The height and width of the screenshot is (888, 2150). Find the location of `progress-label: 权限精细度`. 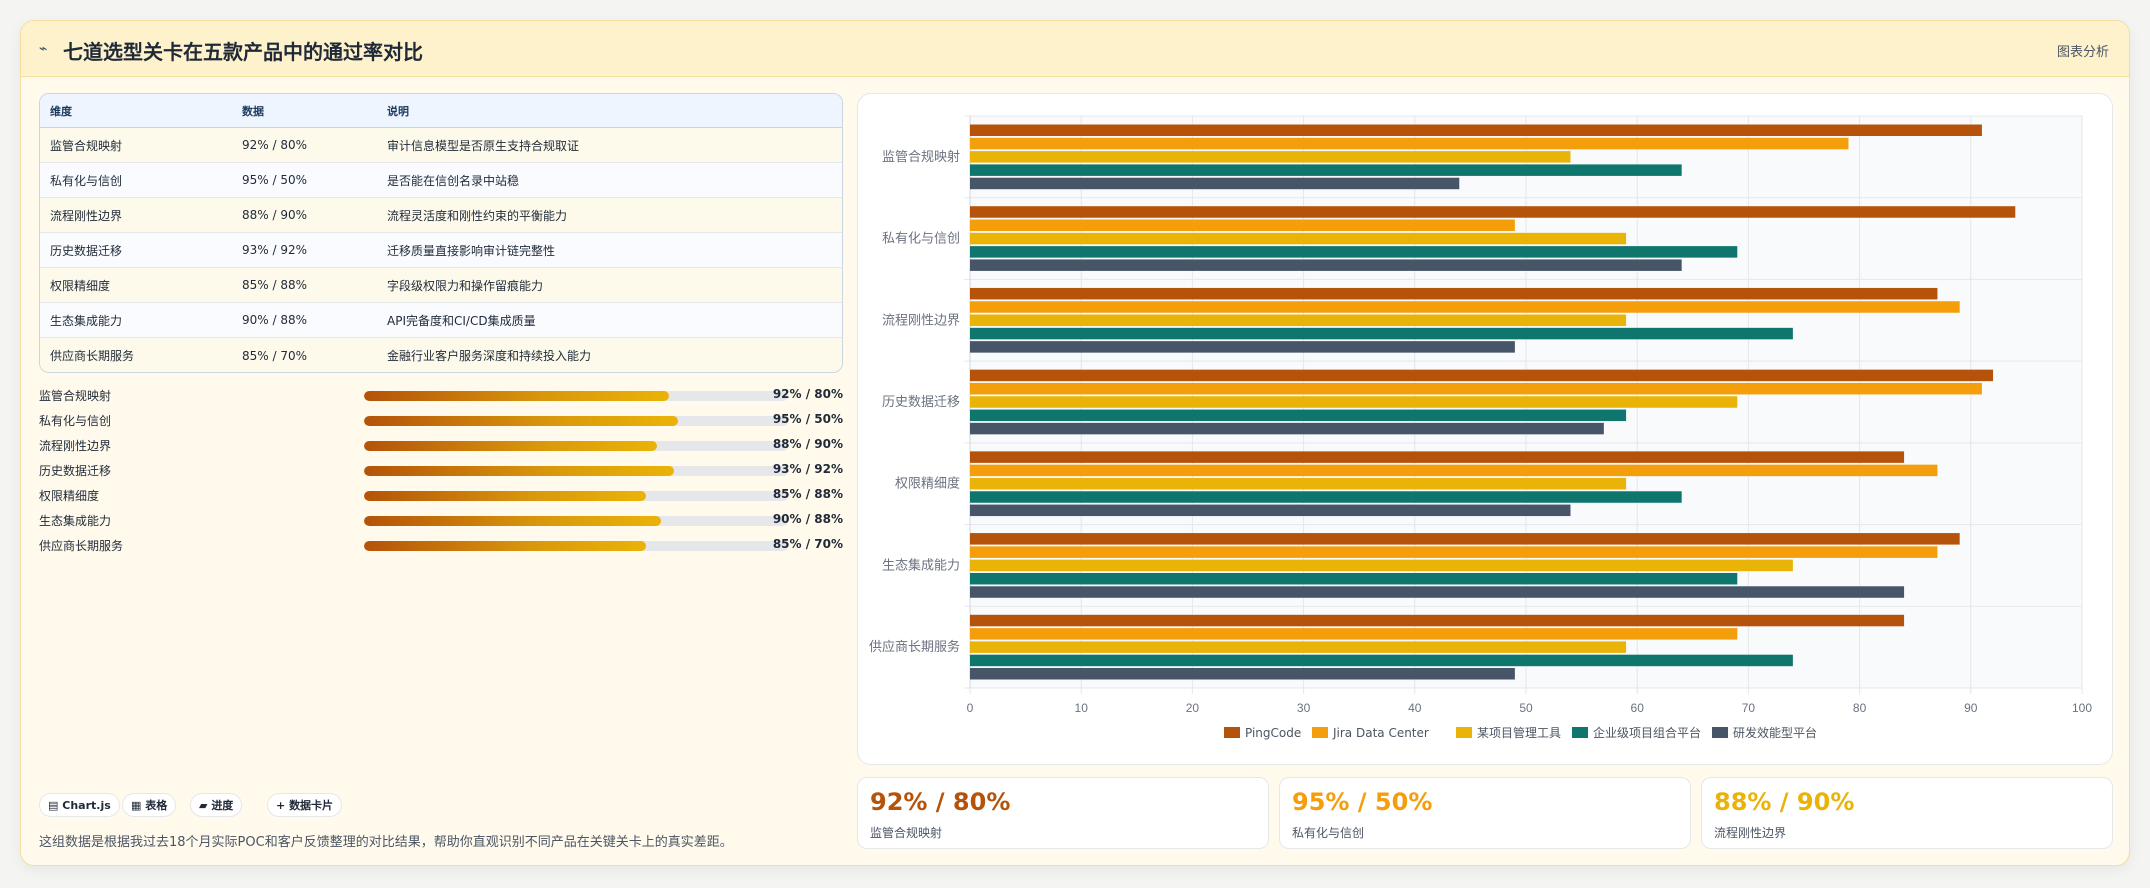

progress-label: 权限精细度 is located at coordinates (69, 496).